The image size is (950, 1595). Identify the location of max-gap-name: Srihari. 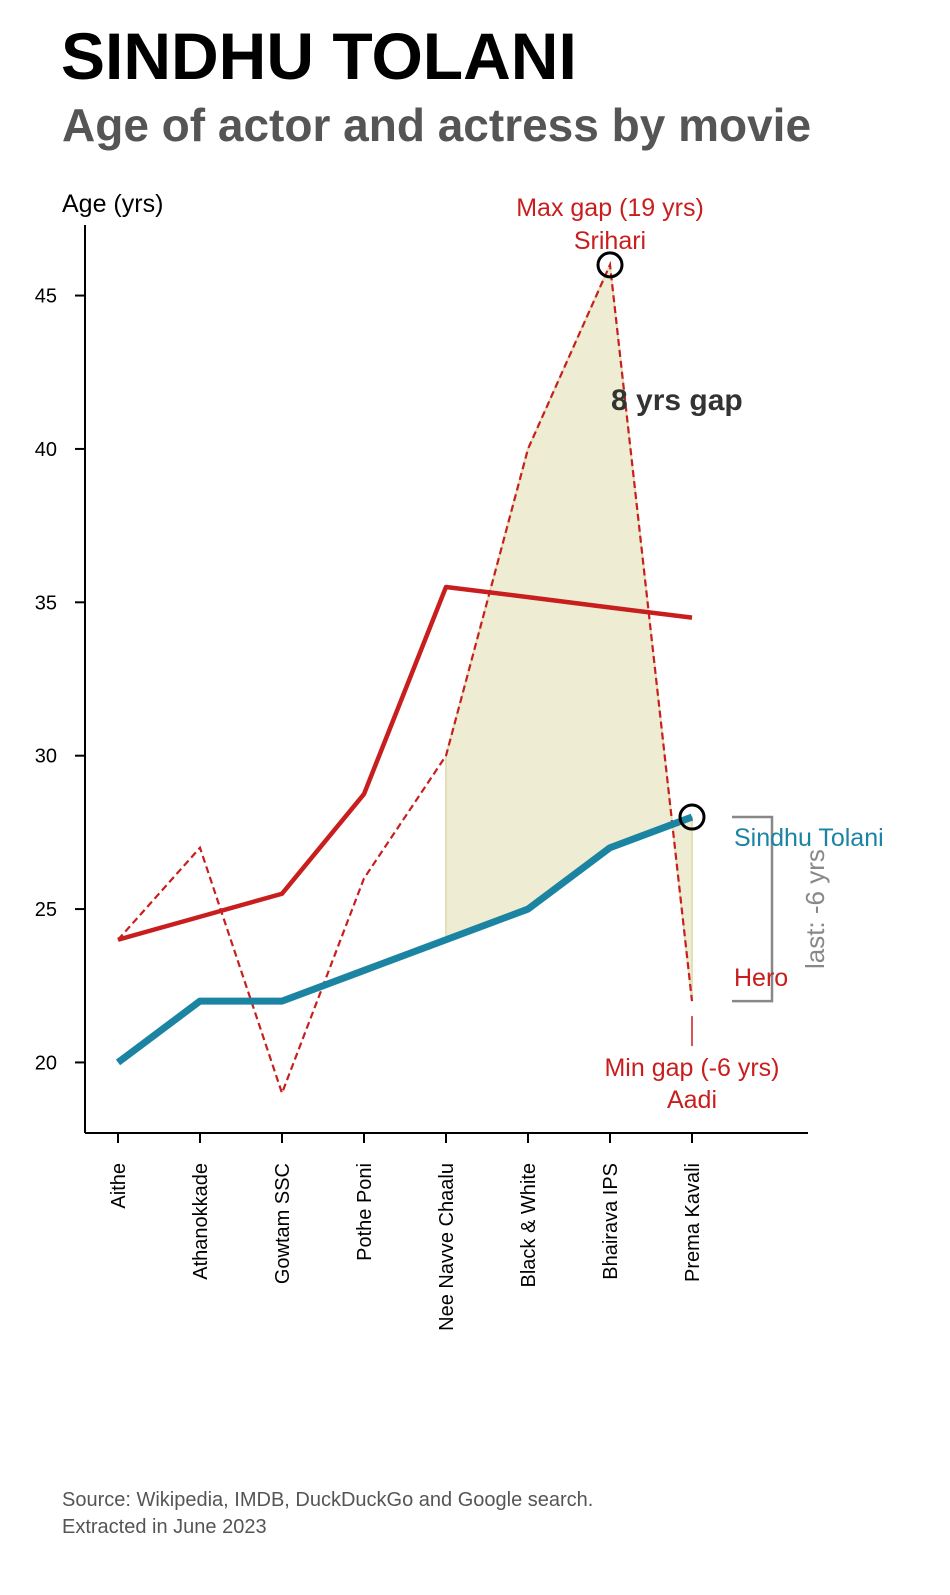
(610, 241).